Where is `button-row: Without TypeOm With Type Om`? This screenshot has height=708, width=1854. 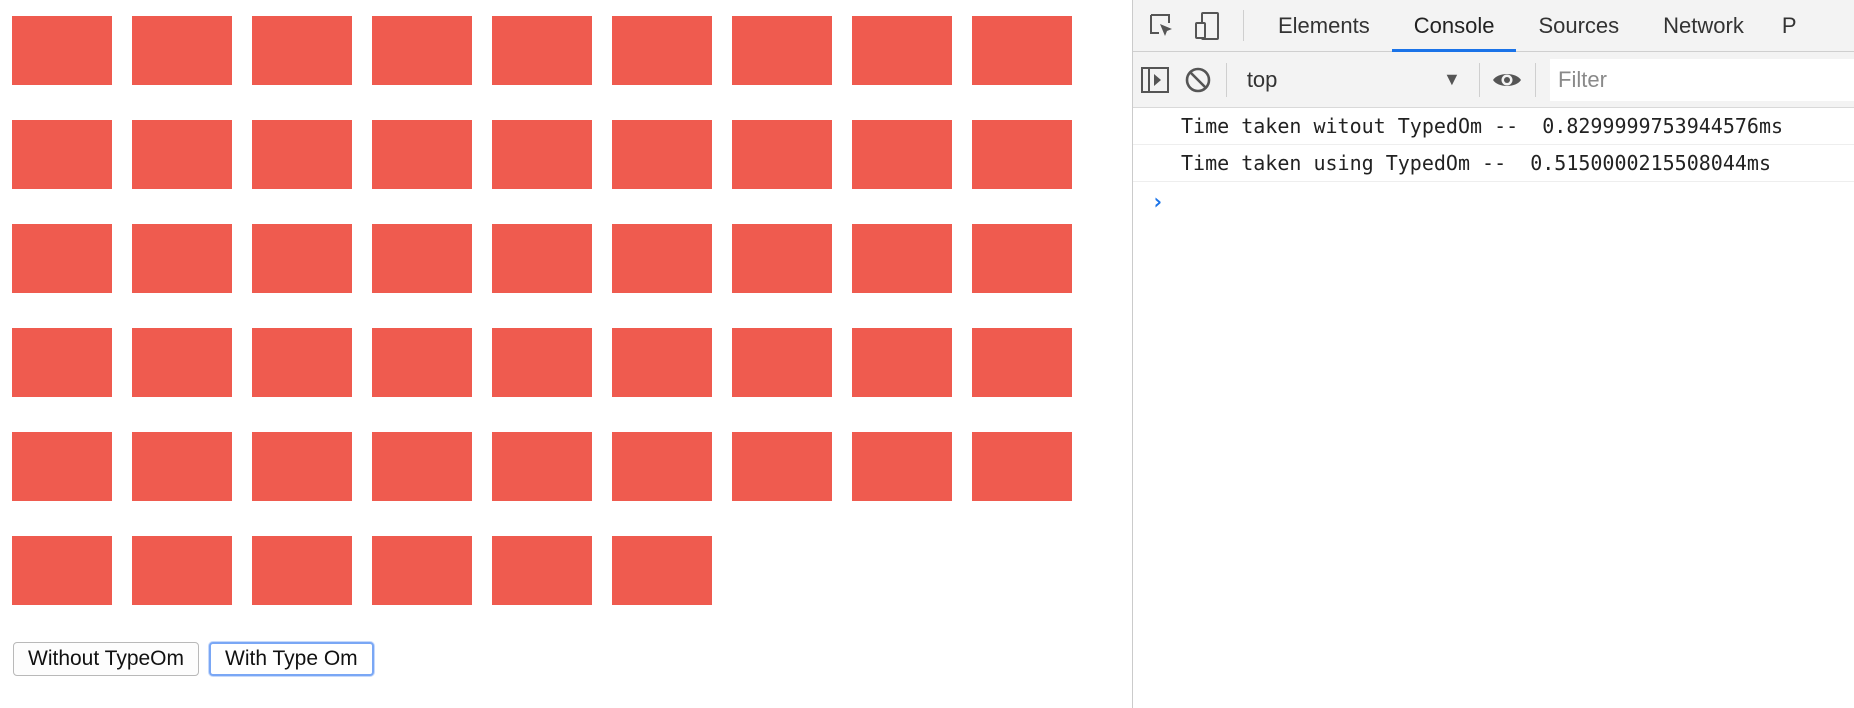
button-row: Without TypeOm With Type Om is located at coordinates (193, 659).